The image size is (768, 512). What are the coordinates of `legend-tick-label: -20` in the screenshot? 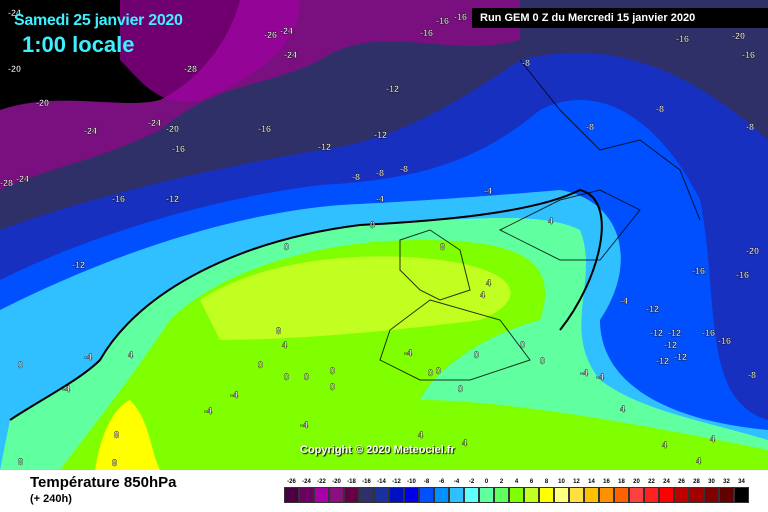 It's located at (336, 482).